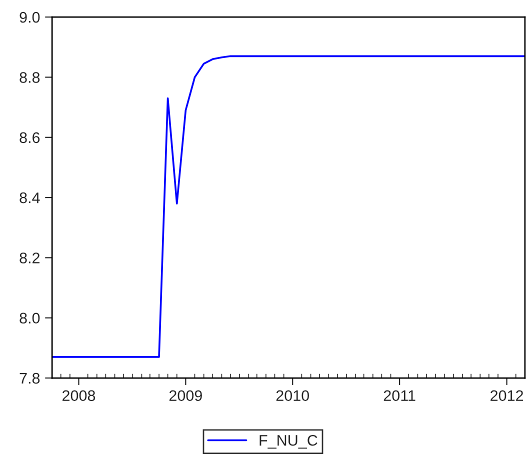 This screenshot has width=526, height=461. Describe the element at coordinates (507, 396) in the screenshot. I see `x-tick-label: 2012` at that location.